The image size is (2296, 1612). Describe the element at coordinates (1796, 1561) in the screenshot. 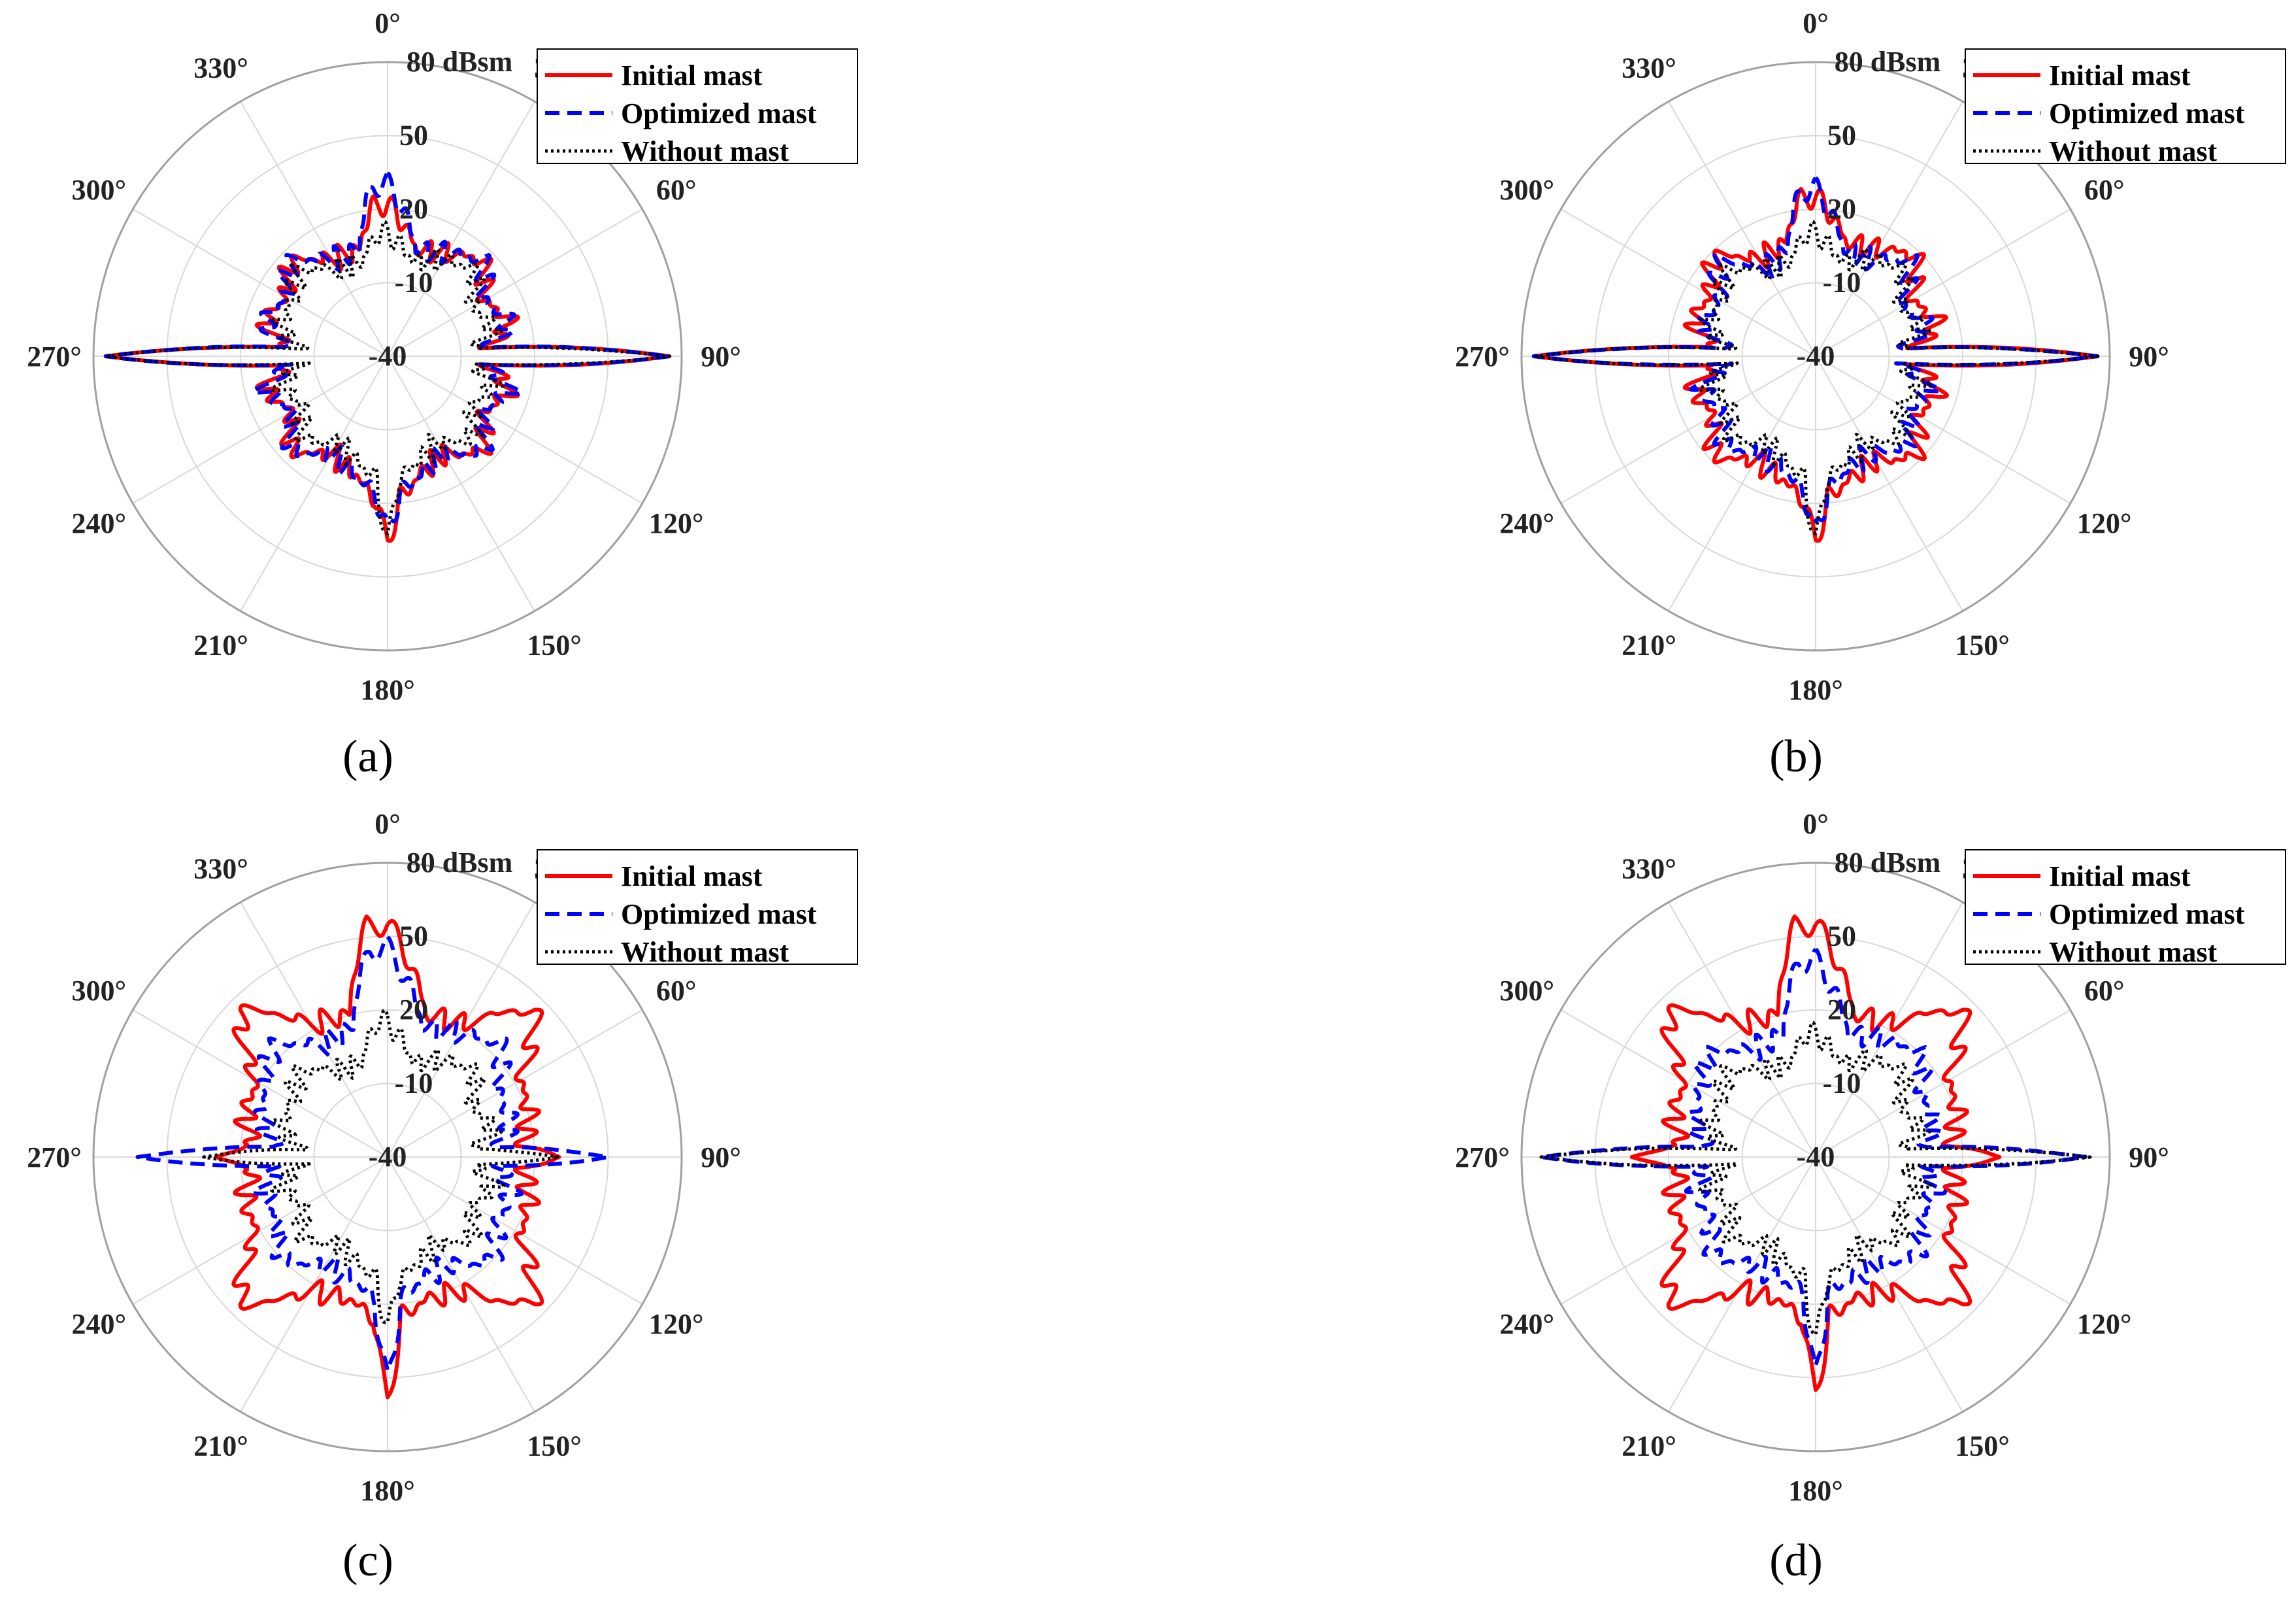

I see `panel-caption: (d)` at that location.